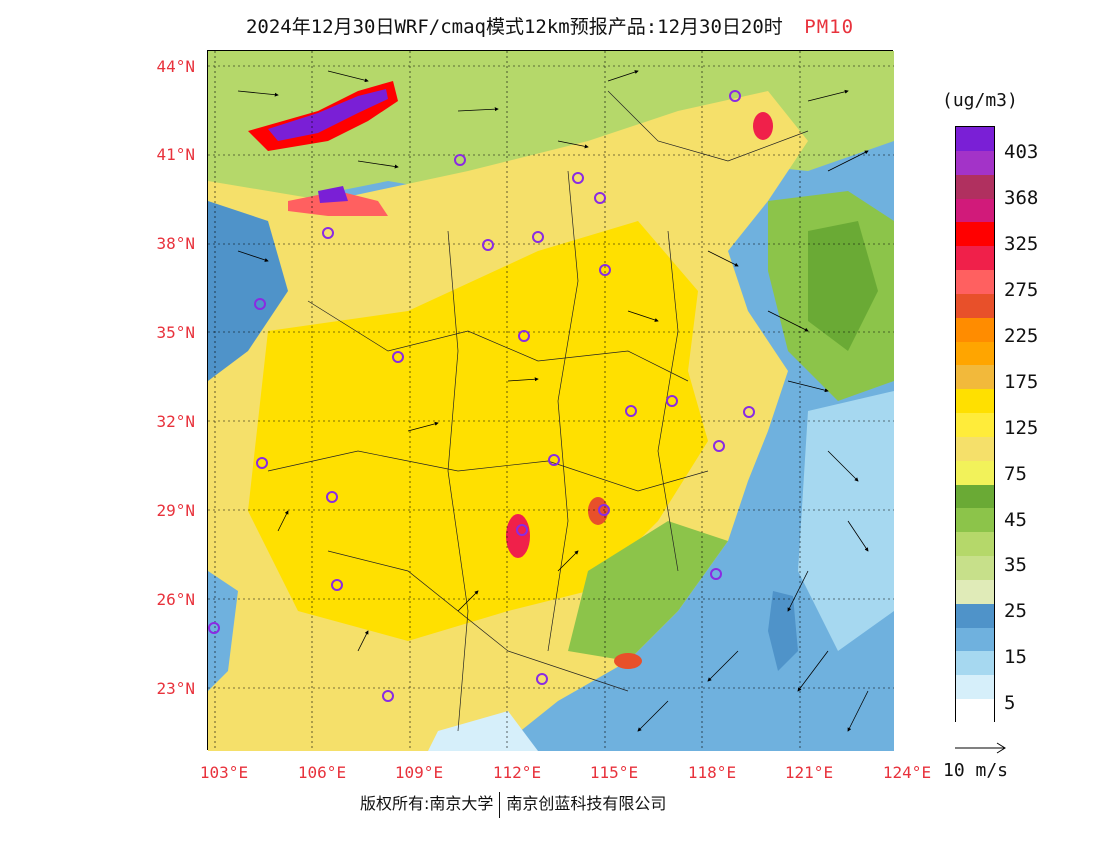  I want to click on circle-marker-icon, so click(735, 96).